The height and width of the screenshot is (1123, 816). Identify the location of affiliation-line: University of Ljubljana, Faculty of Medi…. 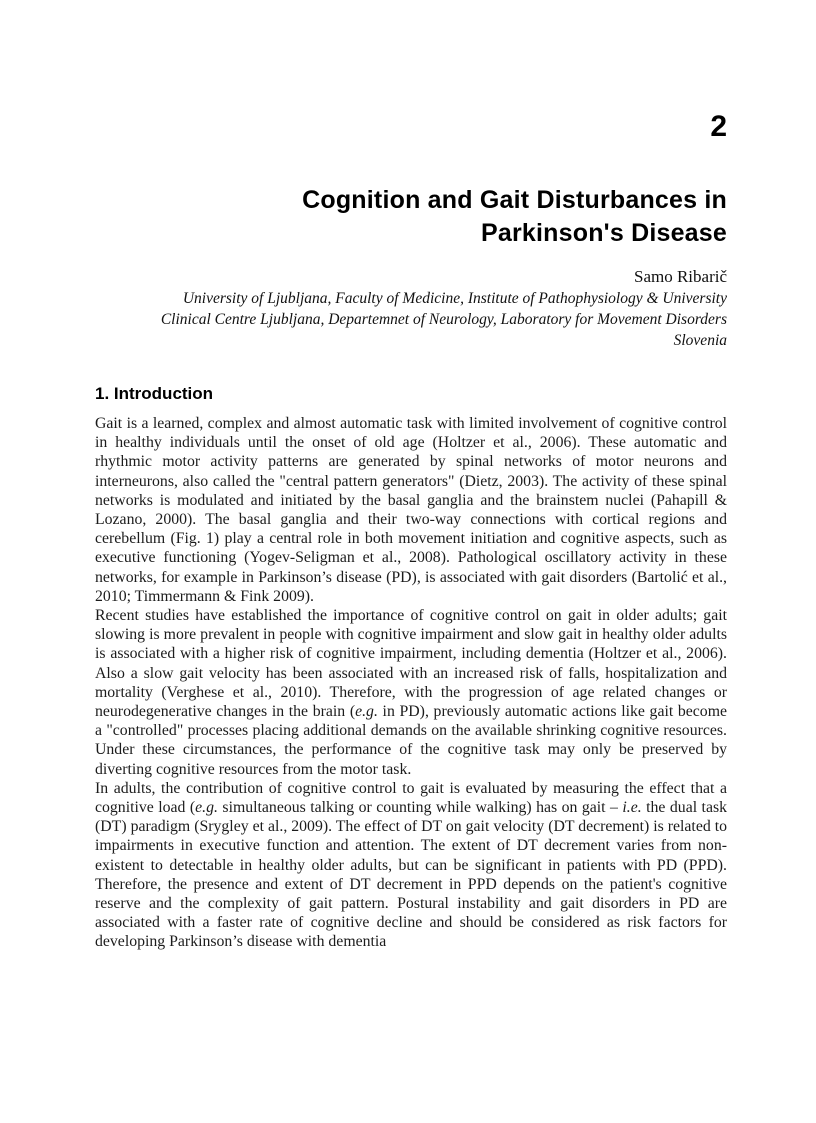
(454, 298).